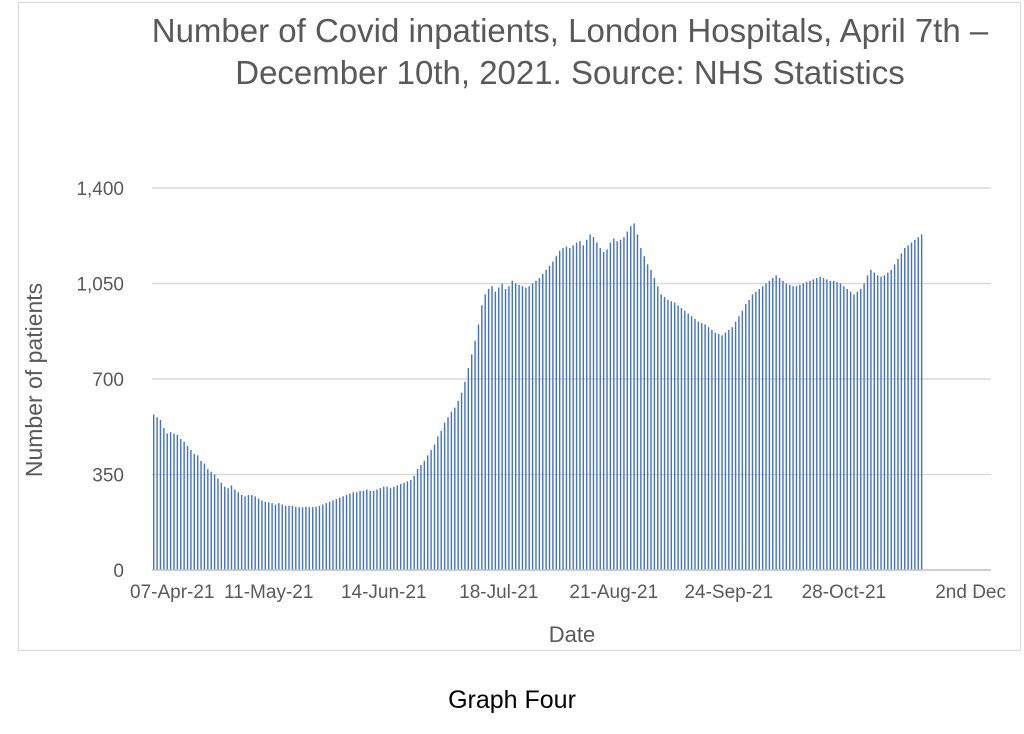 The width and height of the screenshot is (1024, 734). Describe the element at coordinates (613, 592) in the screenshot. I see `x-tick-label: 21-Aug-21` at that location.